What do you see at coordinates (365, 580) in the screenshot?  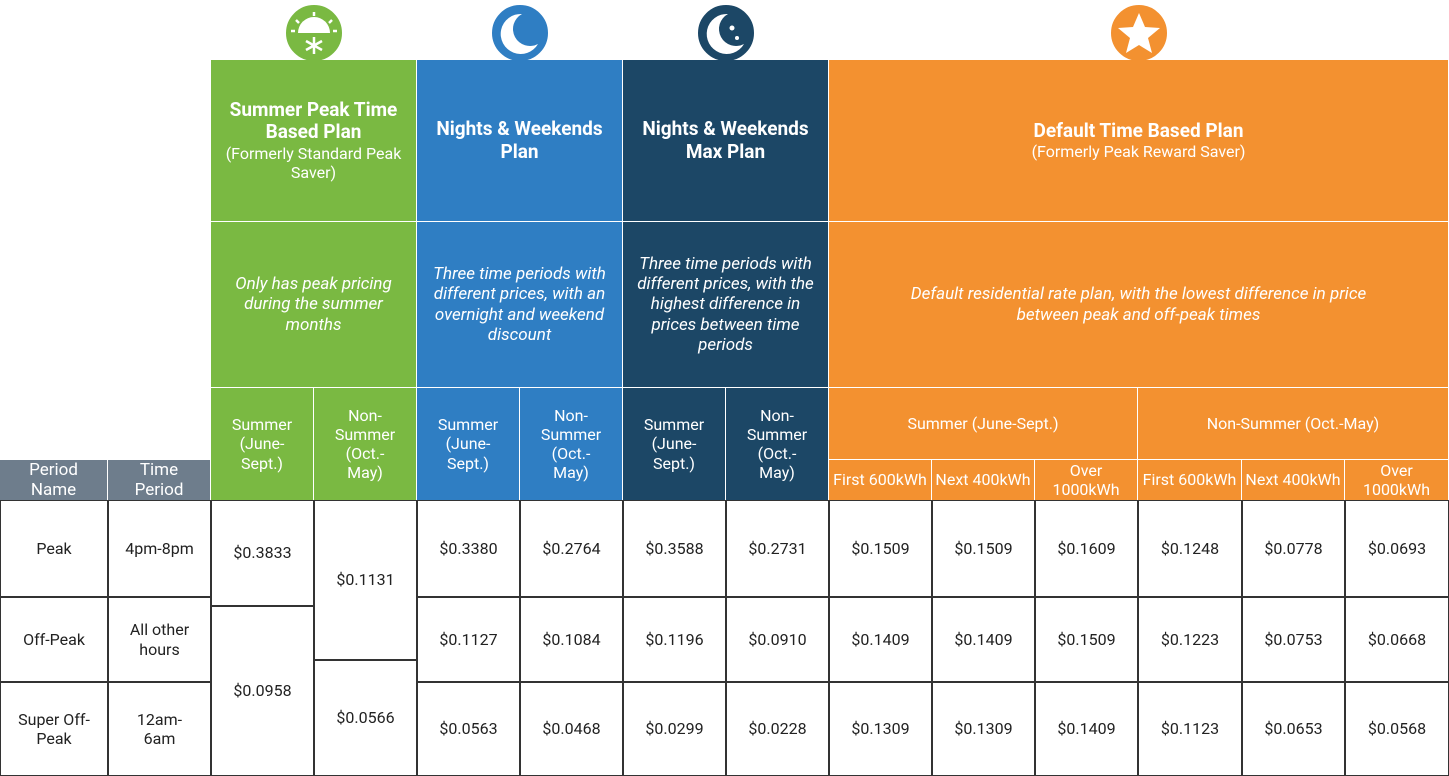 I see `price-cell: $0.1131` at bounding box center [365, 580].